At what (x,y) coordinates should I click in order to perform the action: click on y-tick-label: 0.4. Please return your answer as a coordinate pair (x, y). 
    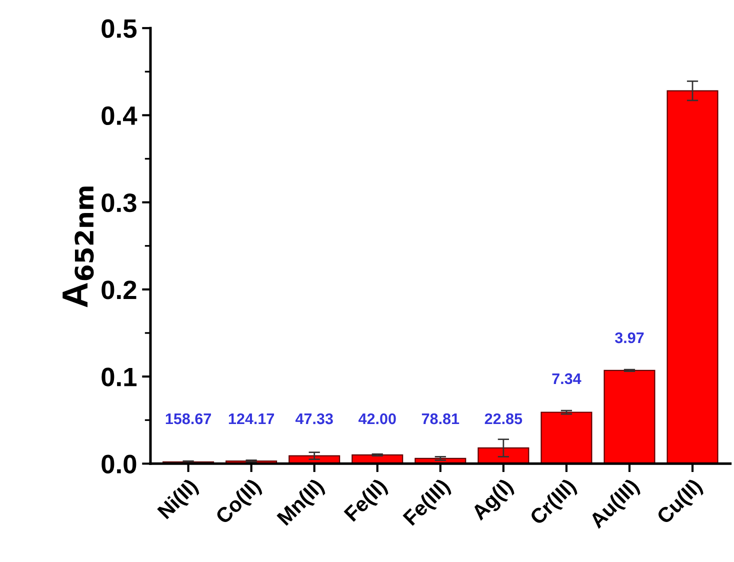
    Looking at the image, I should click on (120, 116).